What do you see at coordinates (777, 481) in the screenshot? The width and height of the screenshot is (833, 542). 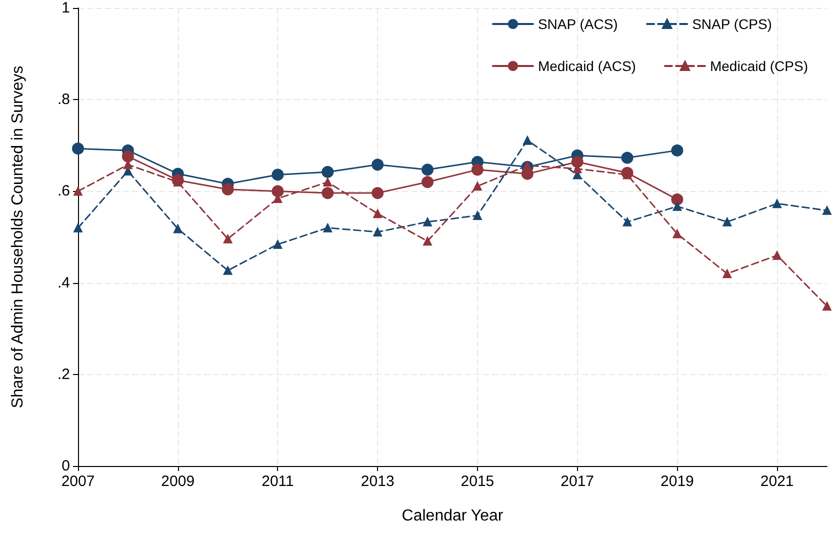 I see `x-tick-label: 2021` at bounding box center [777, 481].